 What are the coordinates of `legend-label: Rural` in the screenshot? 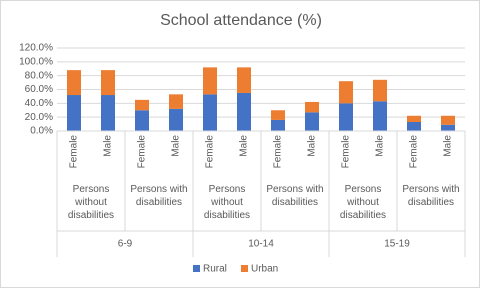 It's located at (215, 269).